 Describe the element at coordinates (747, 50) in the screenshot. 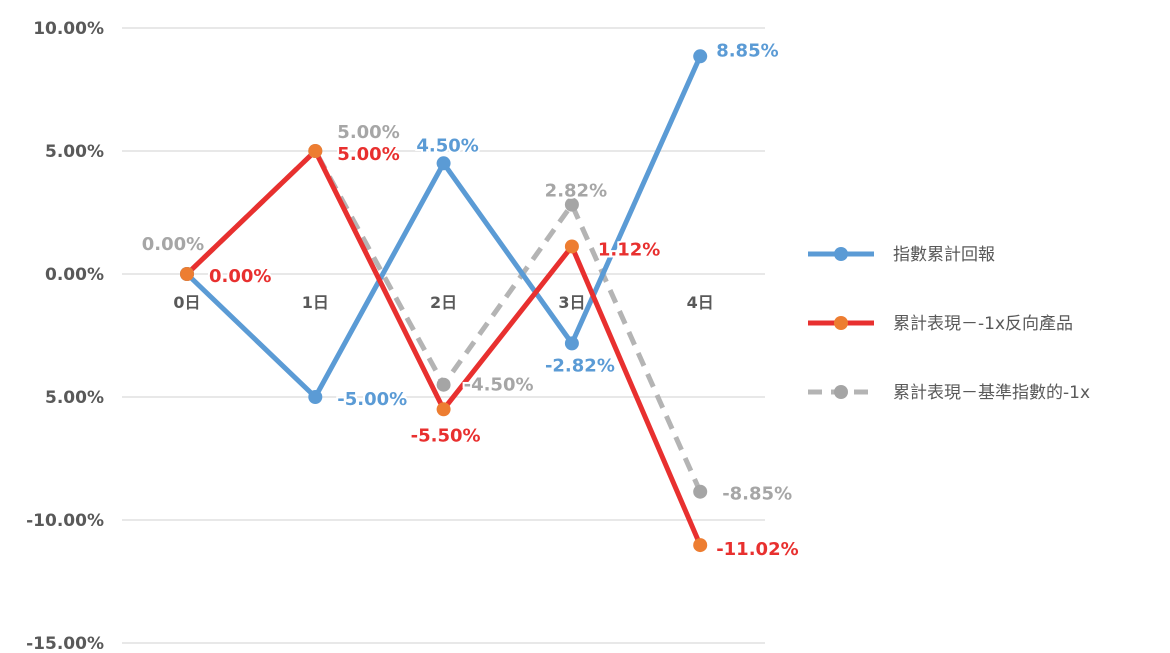

I see `data-label: 8.85%` at that location.